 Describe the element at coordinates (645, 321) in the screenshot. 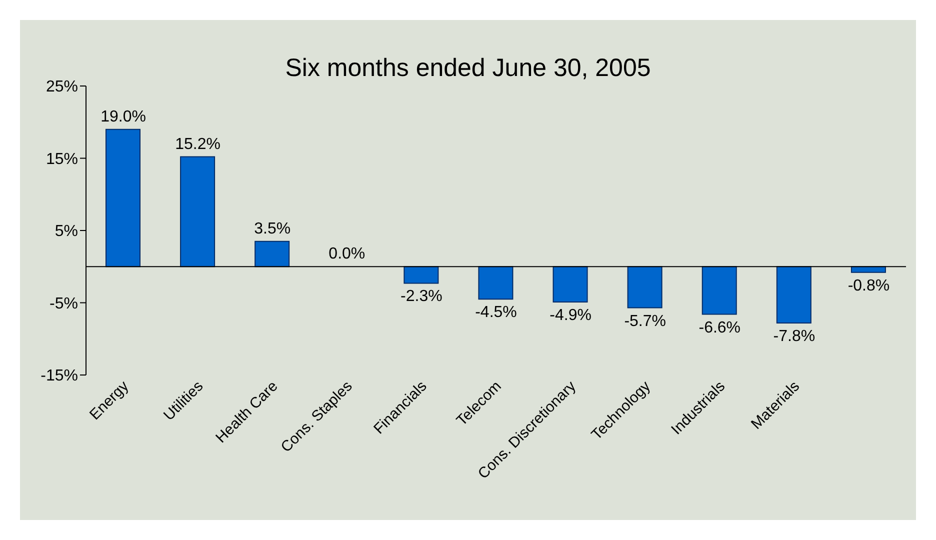

I see `data-label: -5.7%` at that location.